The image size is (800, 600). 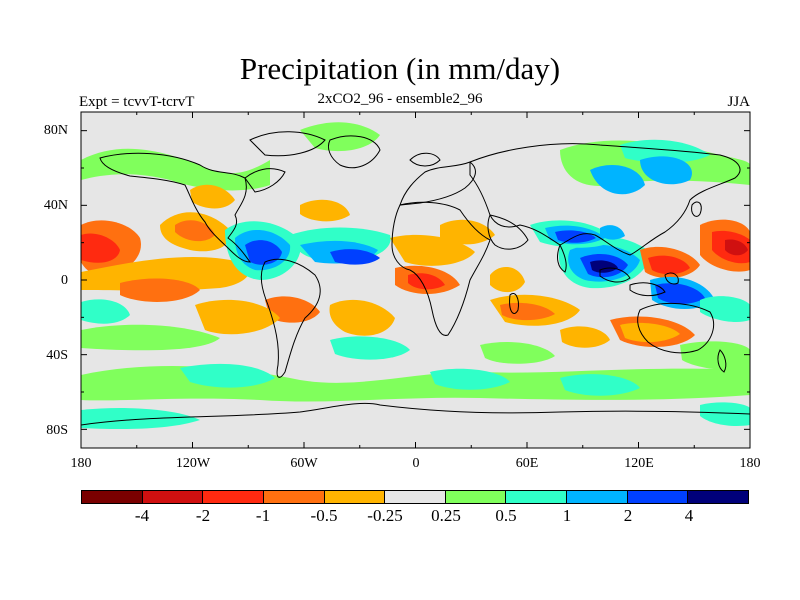 What do you see at coordinates (628, 515) in the screenshot?
I see `colorbar-label: 2` at bounding box center [628, 515].